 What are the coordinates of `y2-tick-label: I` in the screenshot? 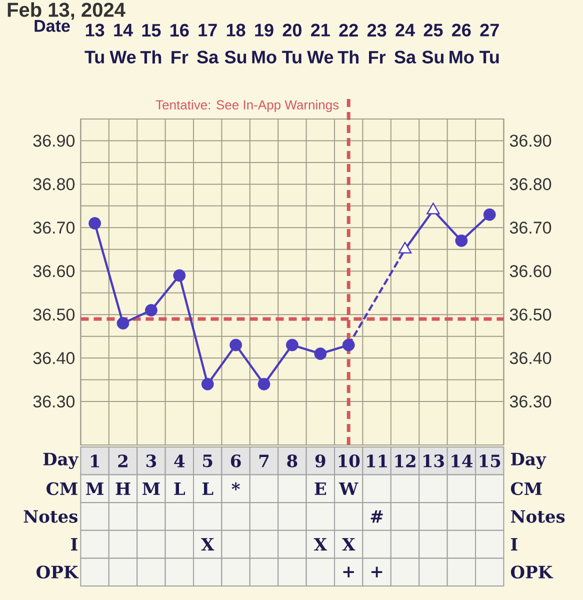 It's located at (514, 544).